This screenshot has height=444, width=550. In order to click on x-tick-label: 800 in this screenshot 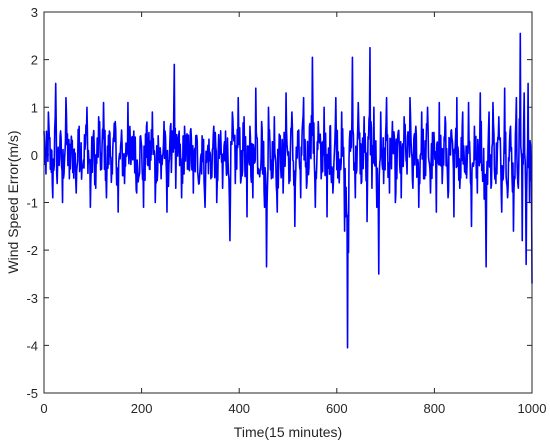, I will do `click(435, 408)`.